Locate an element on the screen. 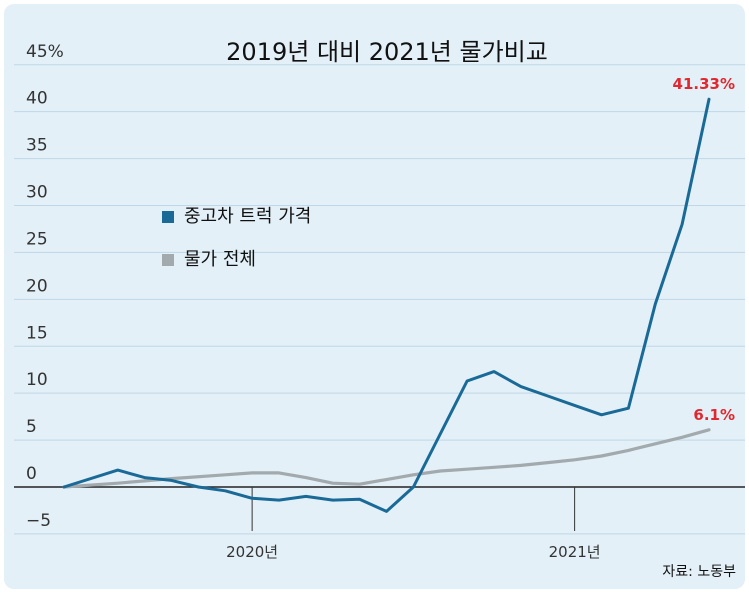 Image resolution: width=749 pixels, height=593 pixels. y-axis-ticks: 45% 40 35 30 25 20 15 10 5 0 −5 is located at coordinates (45, 286).